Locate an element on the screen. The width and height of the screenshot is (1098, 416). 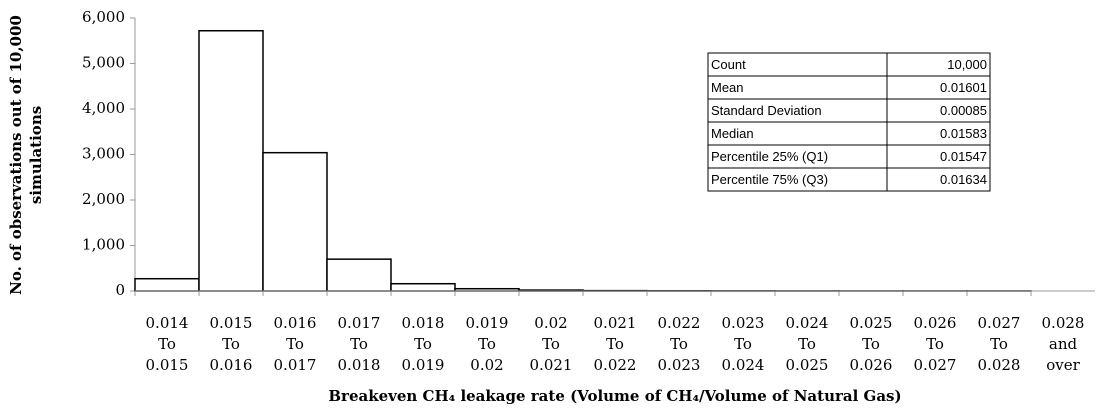
table-label: Count is located at coordinates (728, 64).